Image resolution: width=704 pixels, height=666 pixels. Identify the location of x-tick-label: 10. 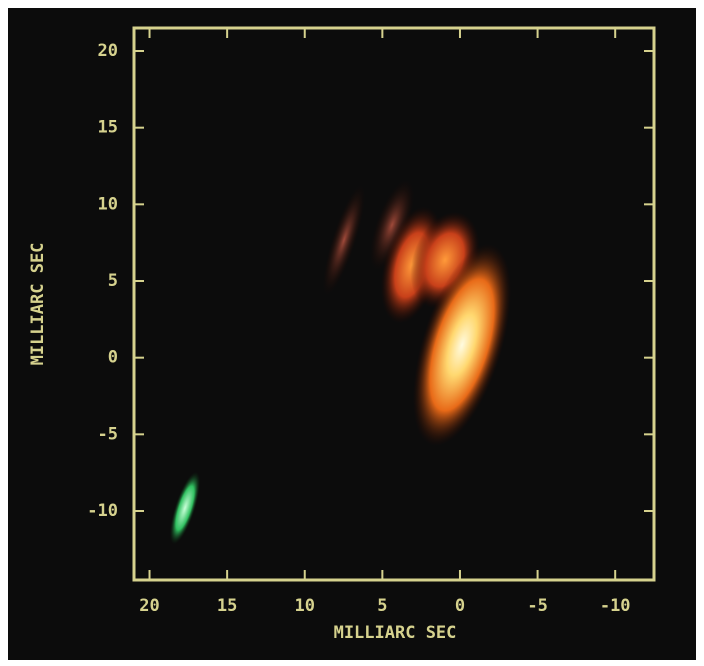
(305, 606).